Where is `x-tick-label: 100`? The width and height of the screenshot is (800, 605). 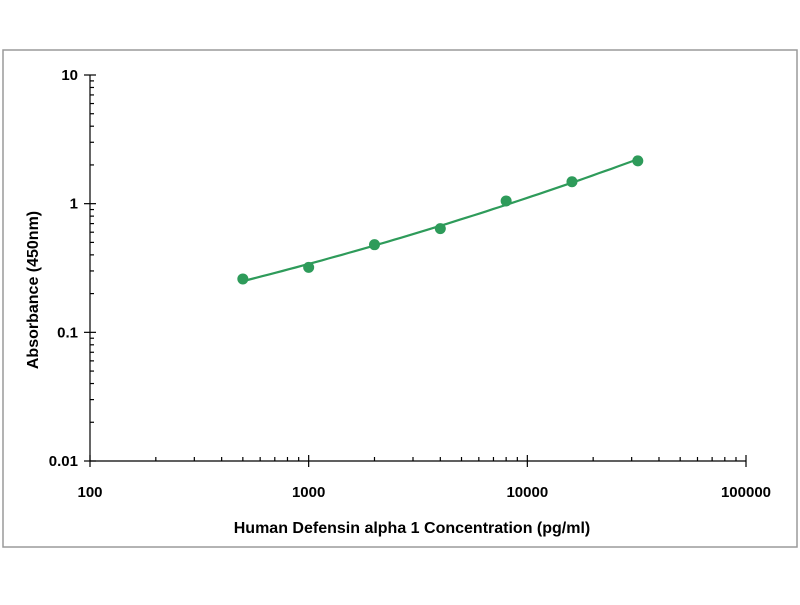 x-tick-label: 100 is located at coordinates (89, 492).